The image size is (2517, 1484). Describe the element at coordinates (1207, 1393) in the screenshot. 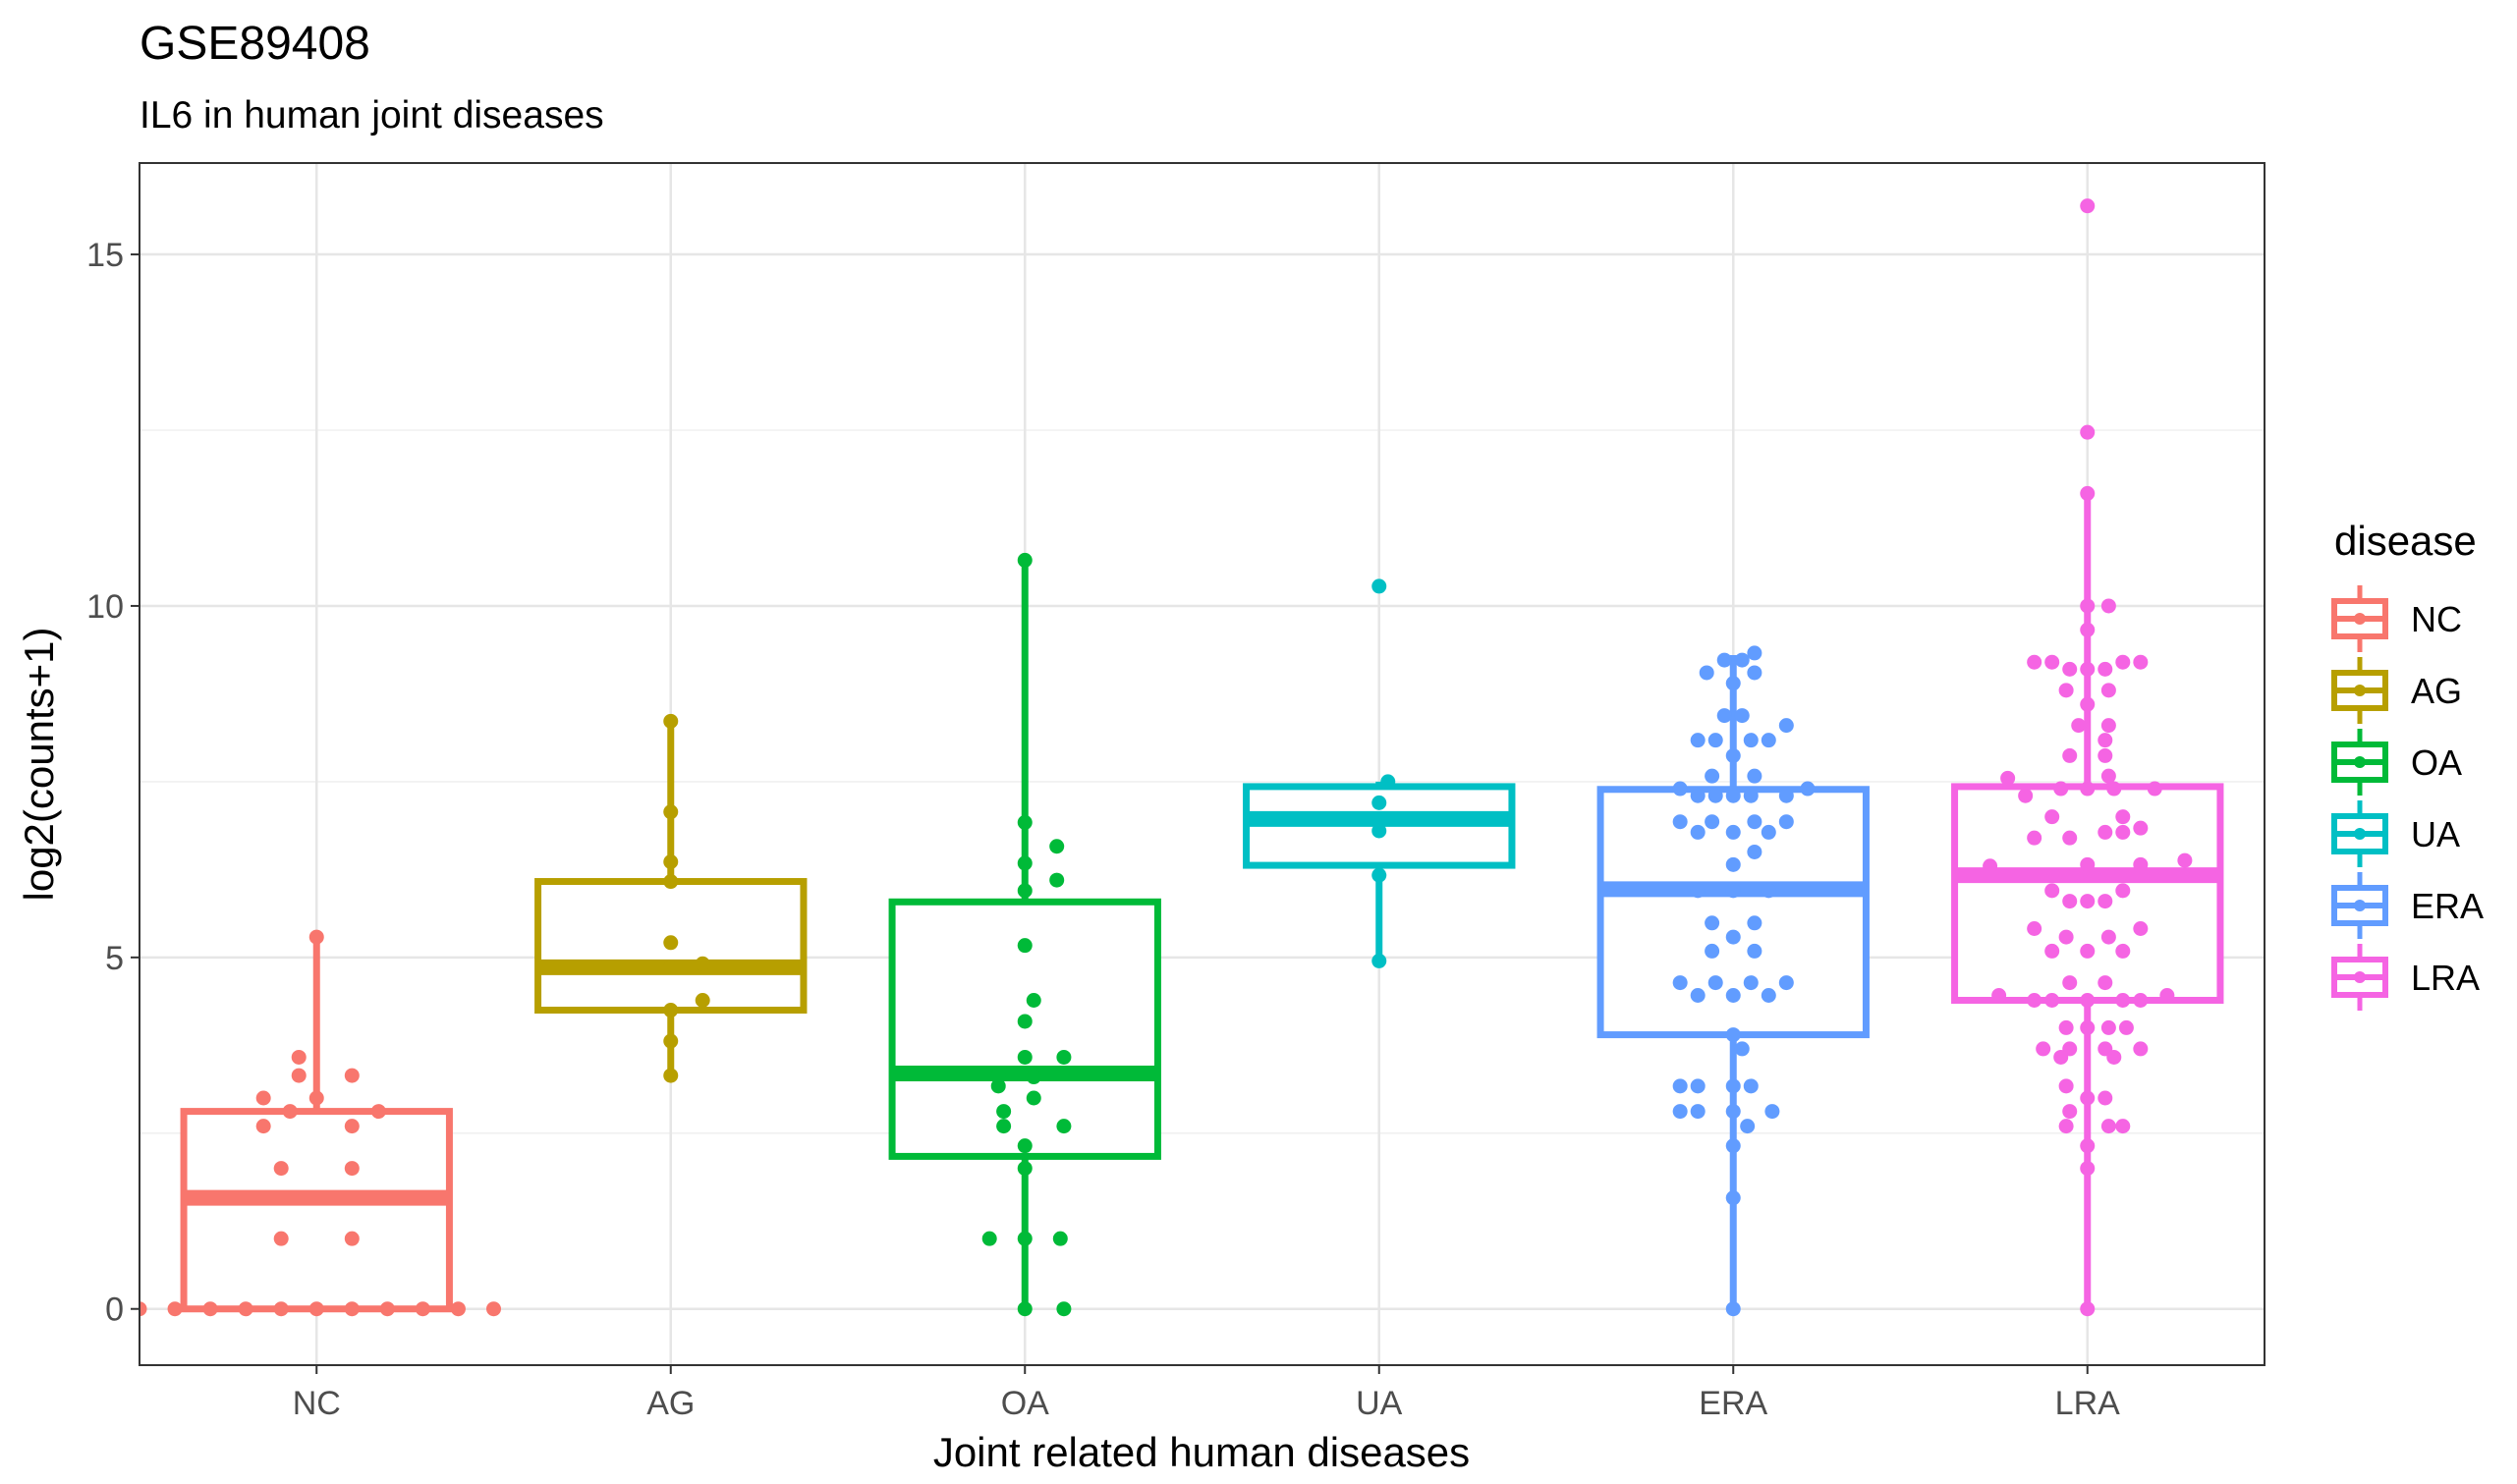

I see `x-axis: NC AG OA UA ERA LRA` at that location.